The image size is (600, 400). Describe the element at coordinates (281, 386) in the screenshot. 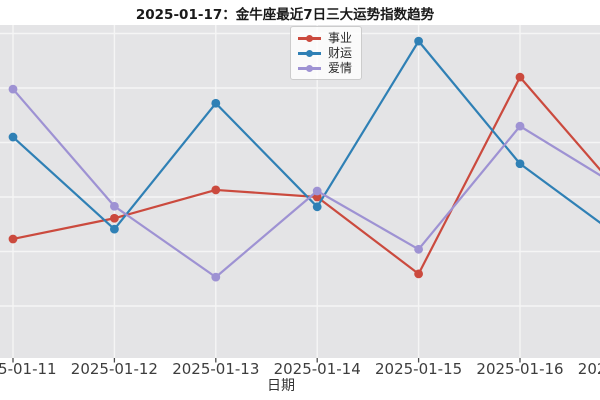

I see `x-axis-label: 日期` at that location.